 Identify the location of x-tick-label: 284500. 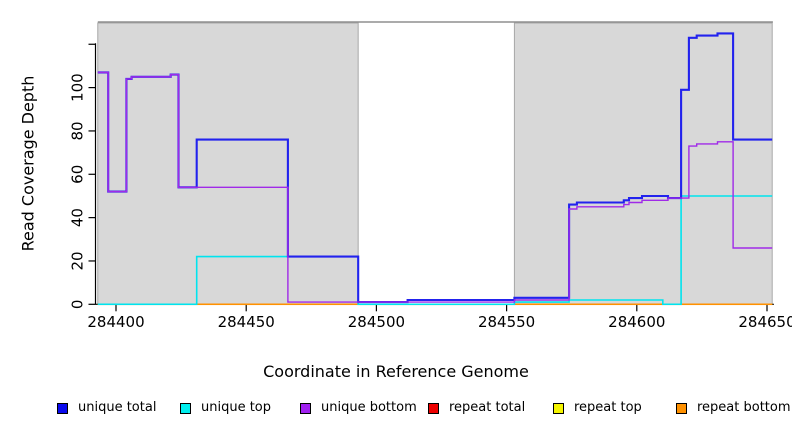
(376, 322).